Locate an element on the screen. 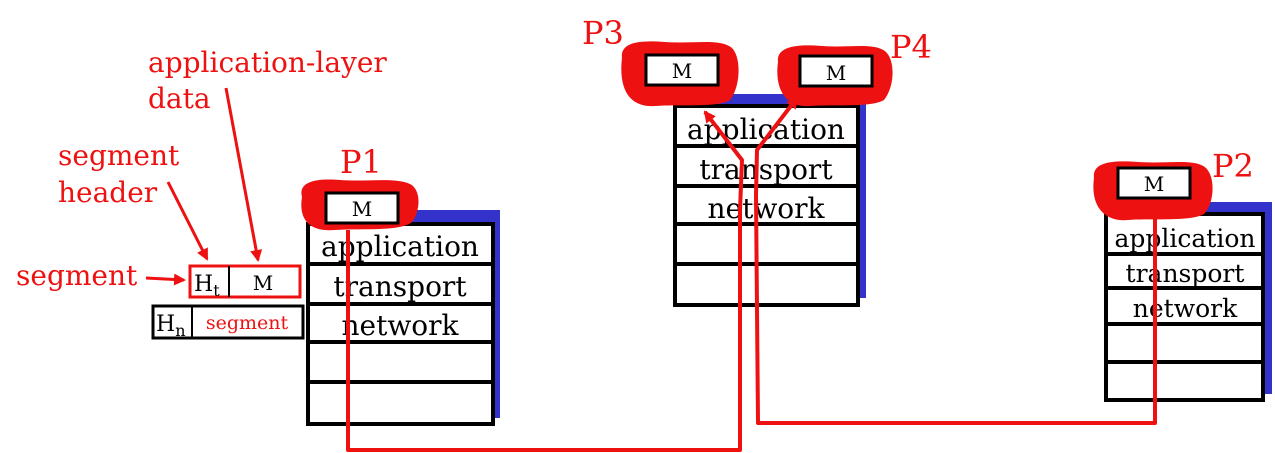 This screenshot has height=453, width=1275. segment-header-label-line2: header is located at coordinates (108, 192).